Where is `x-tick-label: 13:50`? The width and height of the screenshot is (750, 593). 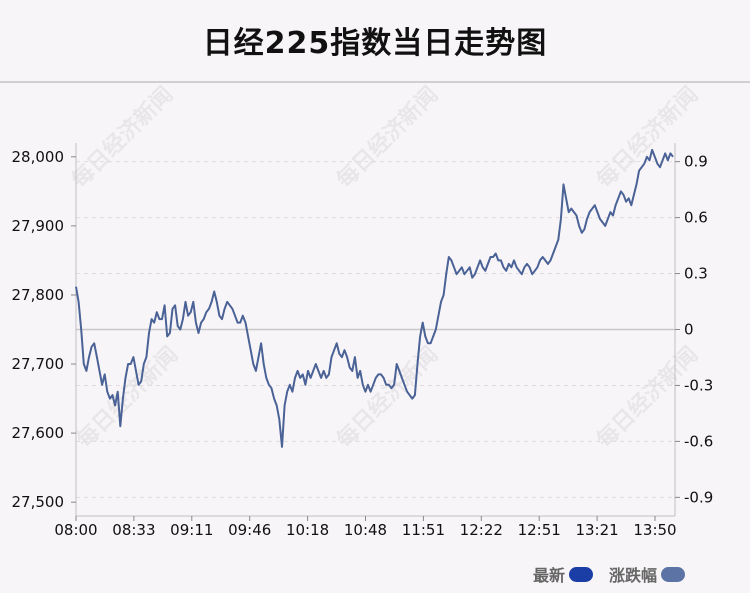
x-tick-label: 13:50 is located at coordinates (654, 530).